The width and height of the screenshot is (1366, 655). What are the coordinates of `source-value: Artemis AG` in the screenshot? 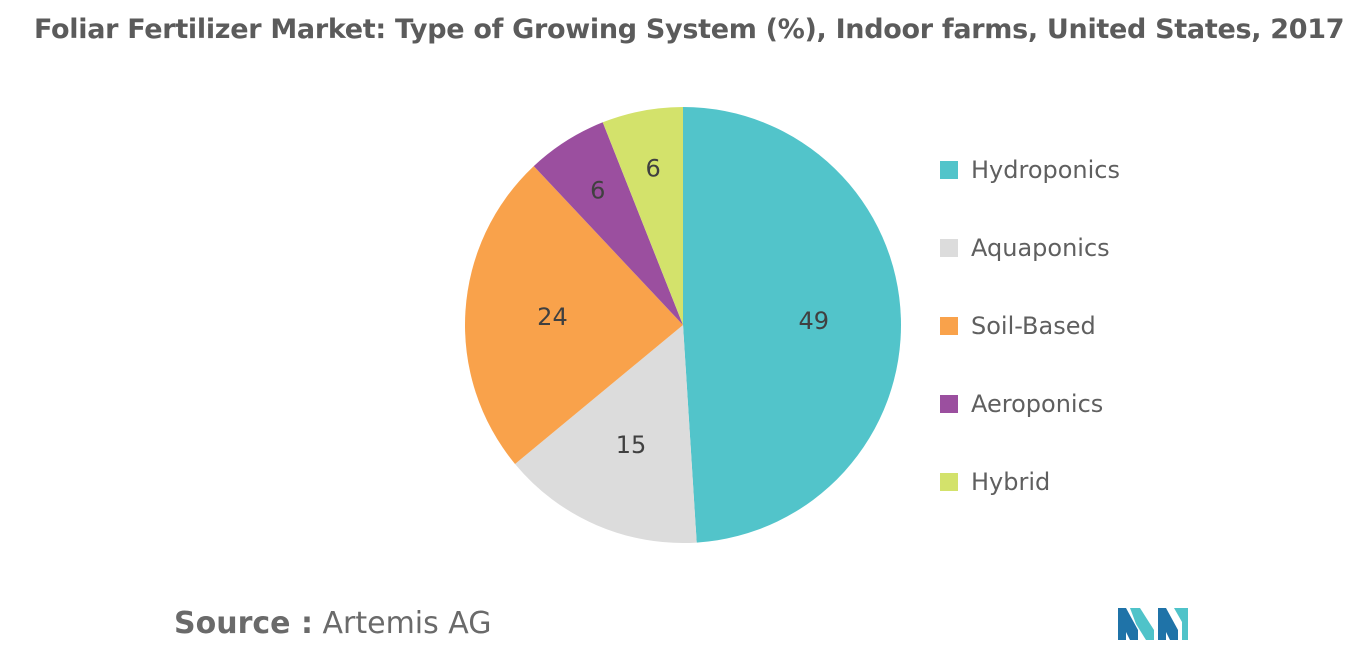 It's located at (407, 623).